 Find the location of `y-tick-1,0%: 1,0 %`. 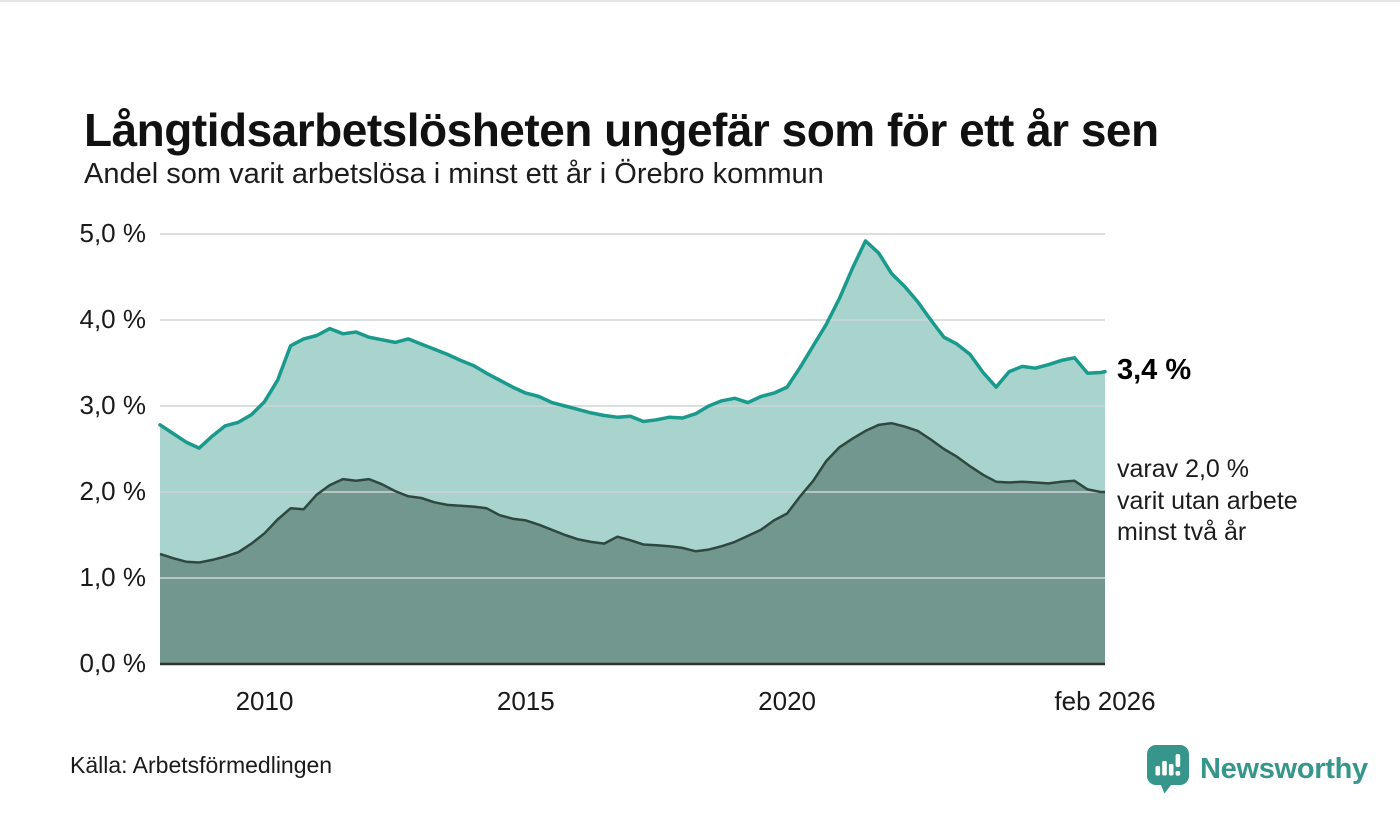

y-tick-1,0%: 1,0 % is located at coordinates (113, 577).